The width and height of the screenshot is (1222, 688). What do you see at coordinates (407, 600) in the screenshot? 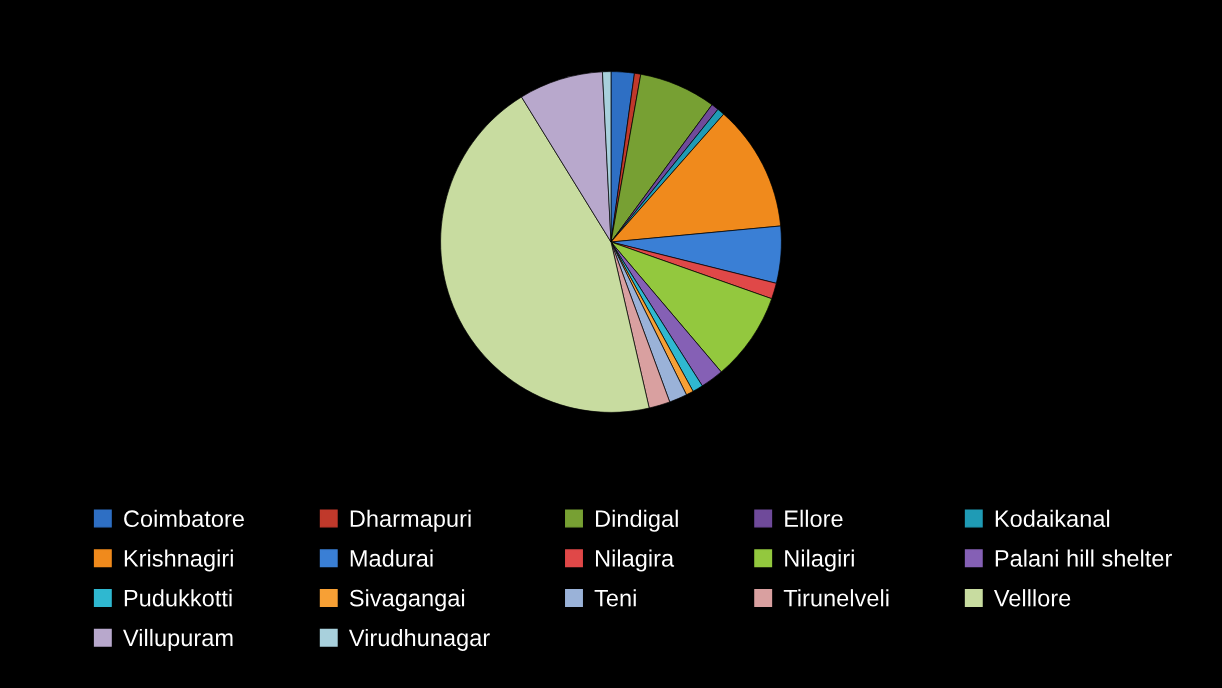
I see `legend-label: Sivagangai` at bounding box center [407, 600].